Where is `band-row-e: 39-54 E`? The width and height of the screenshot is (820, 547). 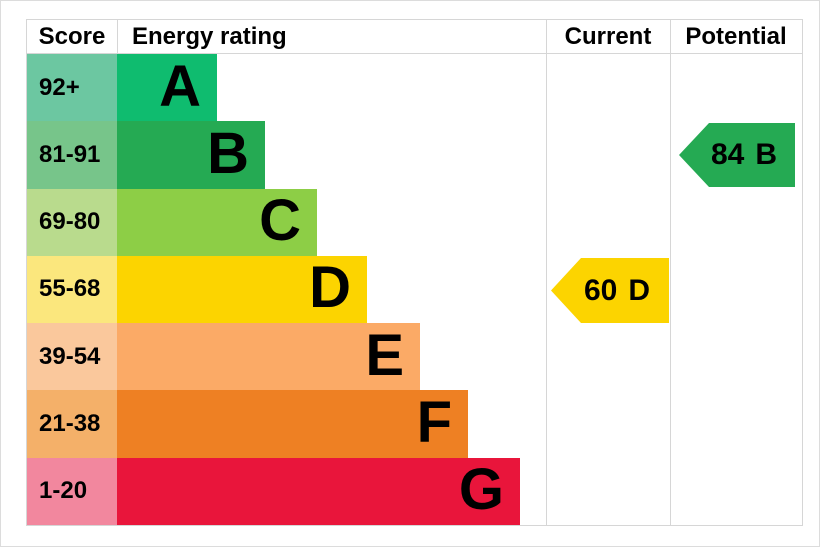 band-row-e: 39-54 E is located at coordinates (414, 356).